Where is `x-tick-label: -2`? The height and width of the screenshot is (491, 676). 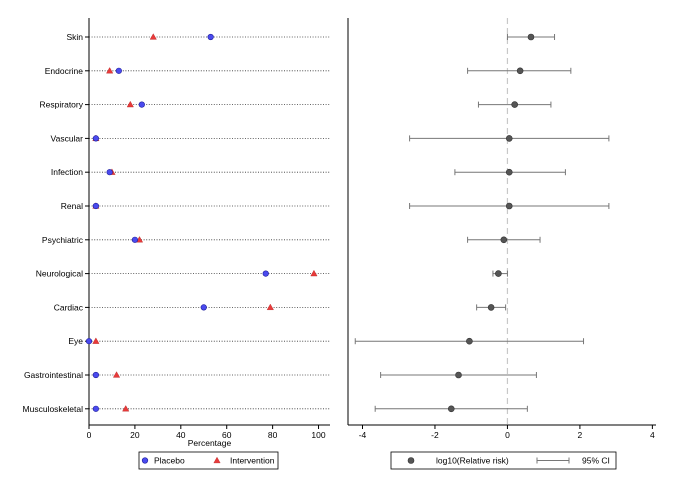
x-tick-label: -2 is located at coordinates (435, 435).